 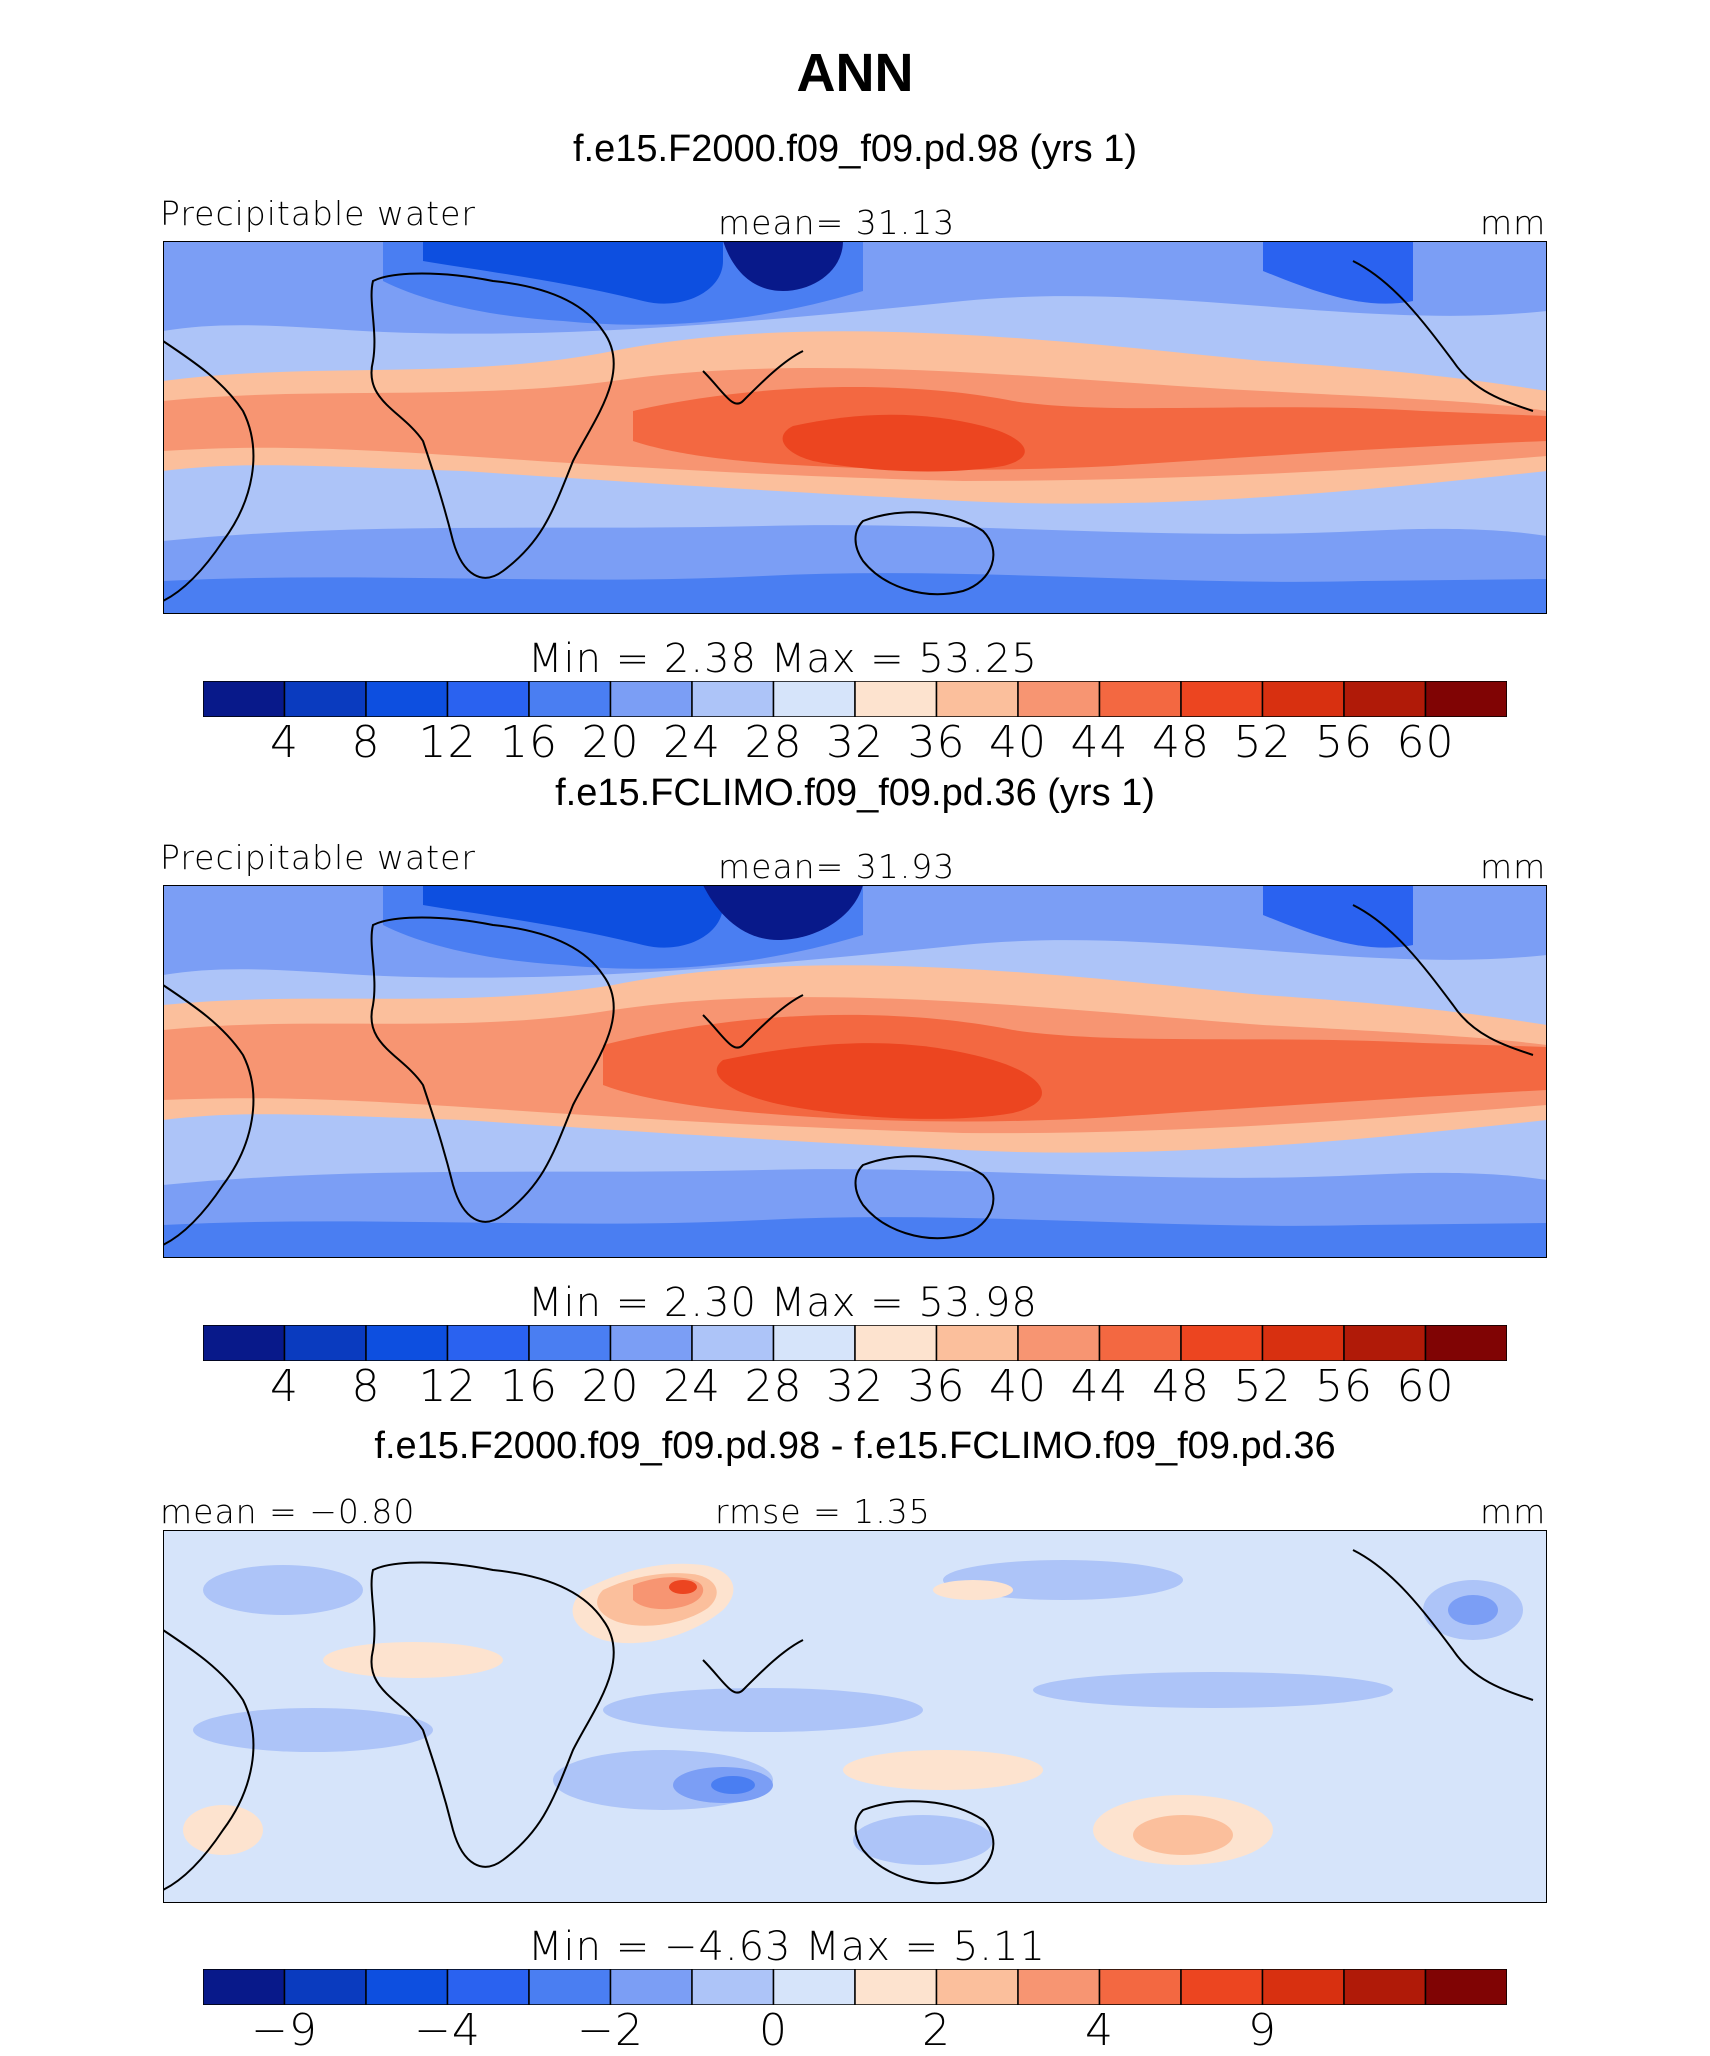 I want to click on panel3-colorbar, so click(x=855, y=1987).